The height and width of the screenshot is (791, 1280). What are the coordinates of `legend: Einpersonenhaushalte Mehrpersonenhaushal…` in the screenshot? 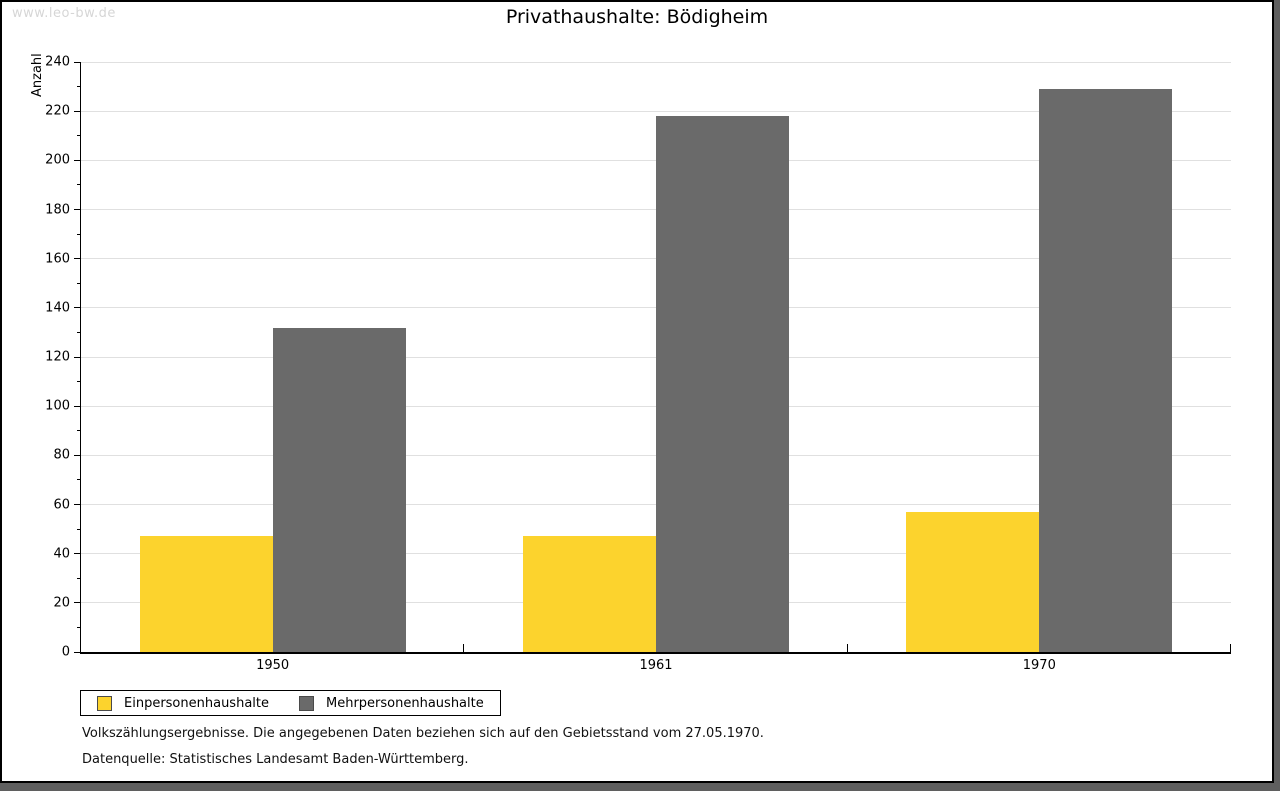 It's located at (290, 703).